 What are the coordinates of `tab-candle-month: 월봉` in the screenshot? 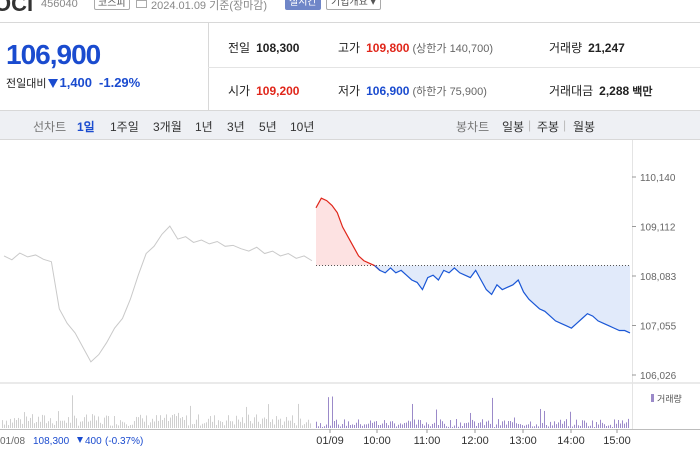 It's located at (584, 127).